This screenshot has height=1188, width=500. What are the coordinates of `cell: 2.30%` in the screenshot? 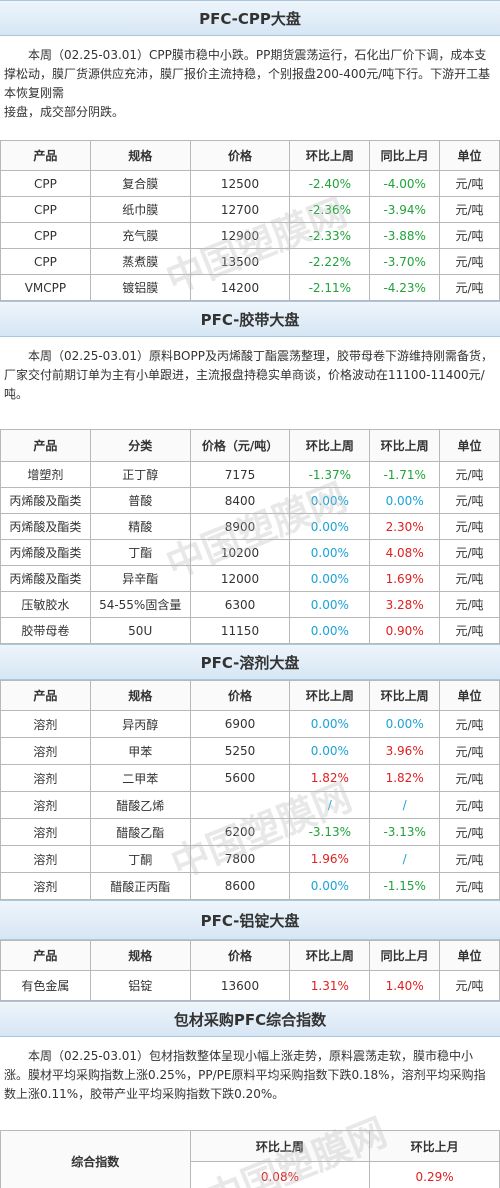 It's located at (405, 526).